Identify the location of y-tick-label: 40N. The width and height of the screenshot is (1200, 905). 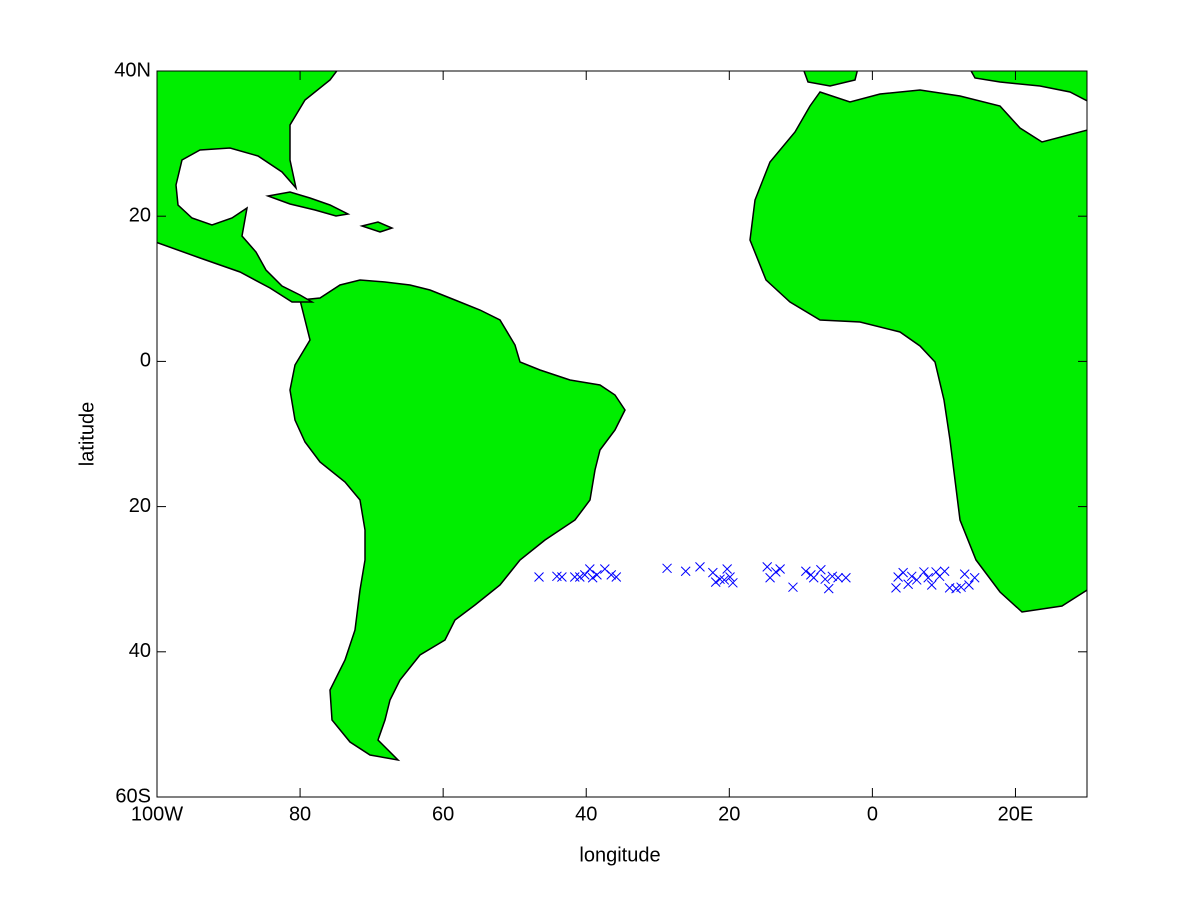
(132, 70).